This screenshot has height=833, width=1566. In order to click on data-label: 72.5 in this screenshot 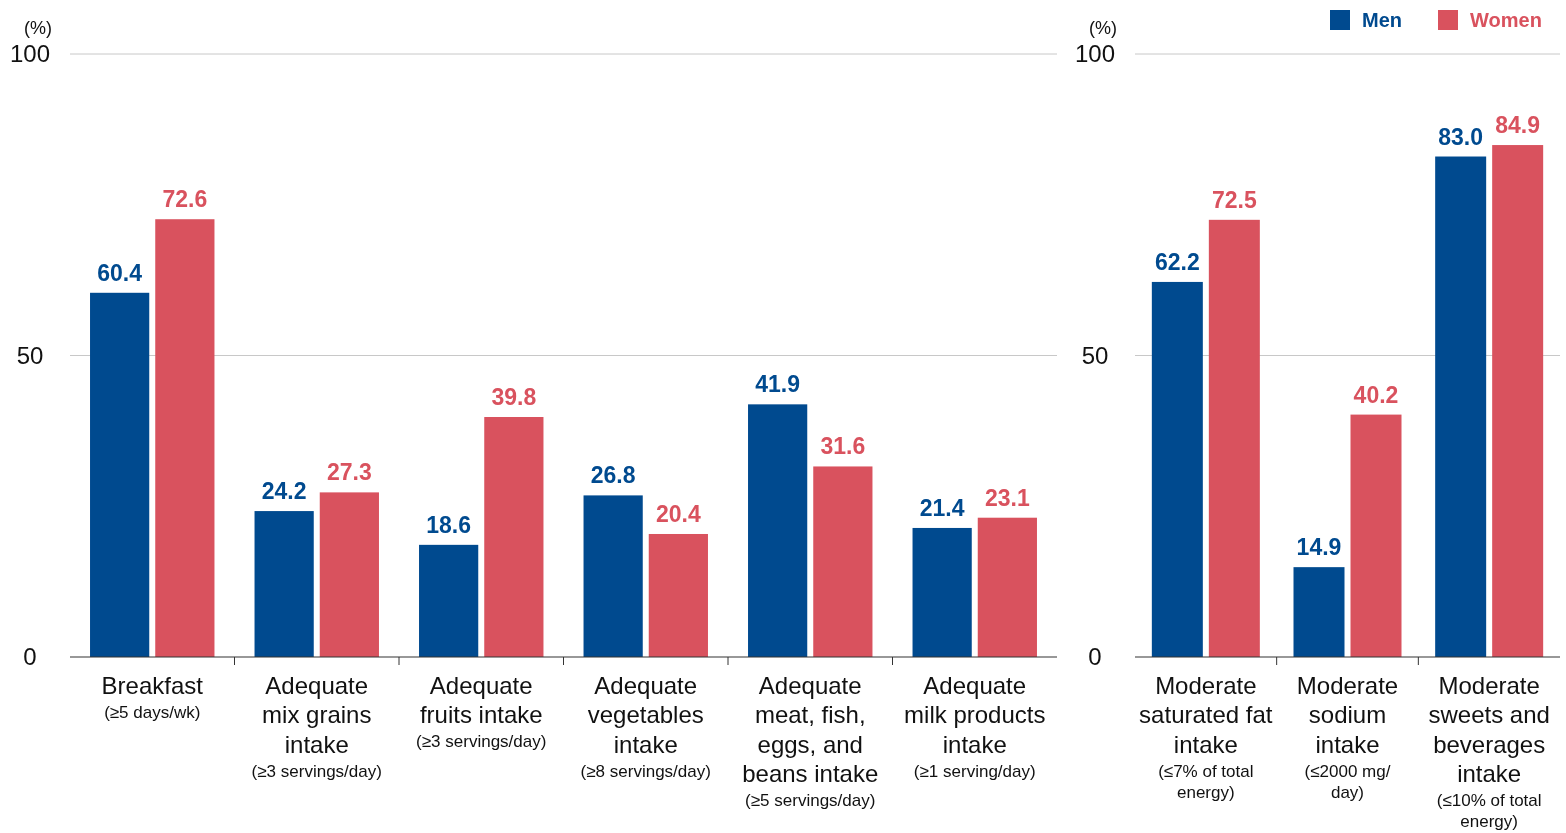, I will do `click(1234, 199)`.